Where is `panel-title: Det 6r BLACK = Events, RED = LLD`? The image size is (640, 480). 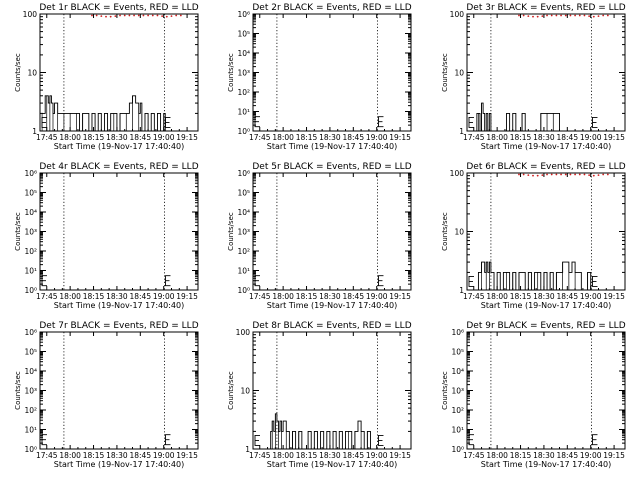 panel-title: Det 6r BLACK = Events, RED = LLD is located at coordinates (545, 167).